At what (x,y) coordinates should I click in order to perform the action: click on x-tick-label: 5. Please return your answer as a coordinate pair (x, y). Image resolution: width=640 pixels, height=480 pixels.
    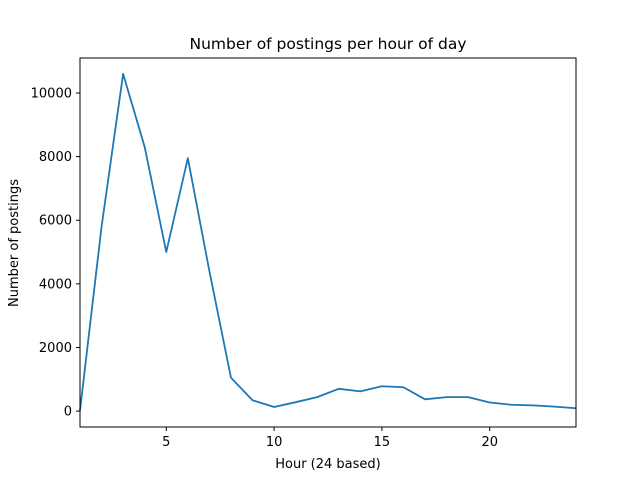
    Looking at the image, I should click on (166, 442).